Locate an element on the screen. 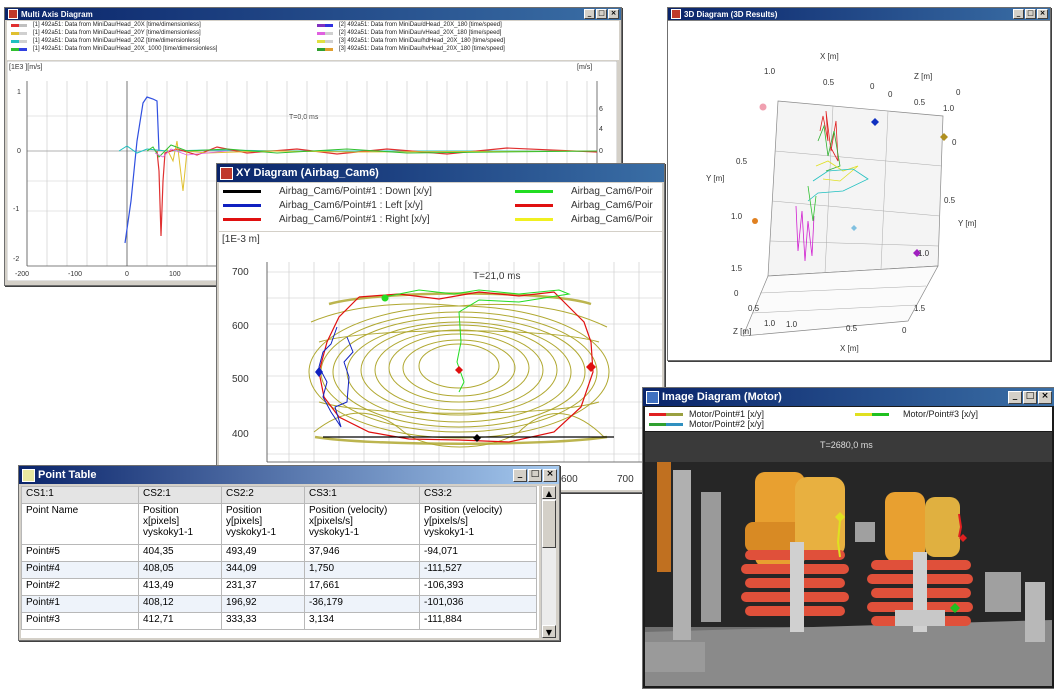 This screenshot has height=689, width=1054. xy-titlebar: XY Diagram (Airbag_Cam6) is located at coordinates (440, 173).